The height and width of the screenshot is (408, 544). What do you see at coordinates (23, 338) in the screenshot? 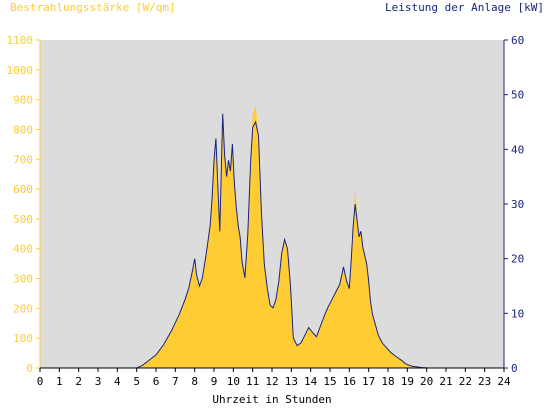
I see `left-tick-label: 100` at bounding box center [23, 338].